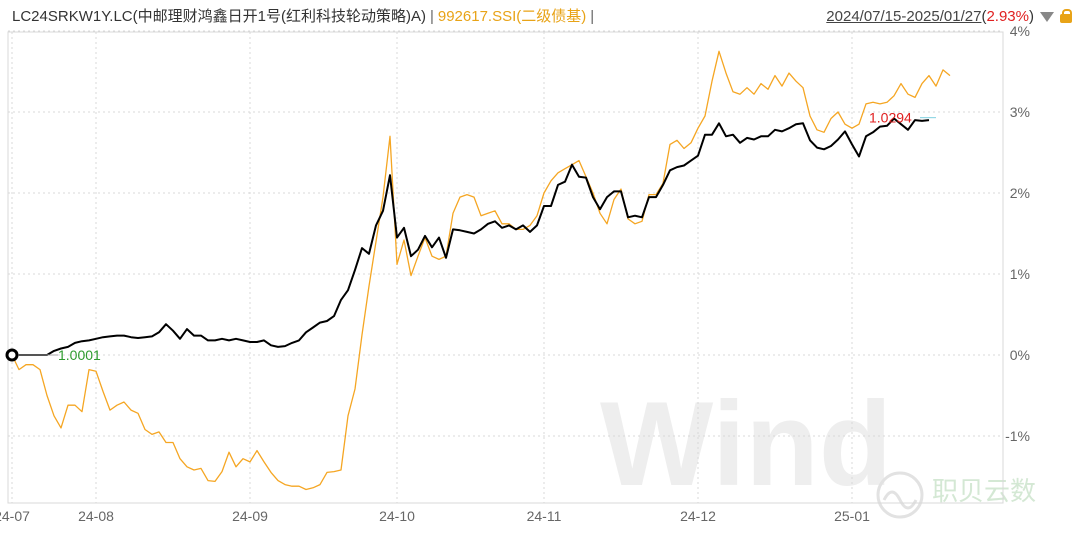  I want to click on benchmark-name-label: 992617.SSI(二级债基), so click(512, 16).